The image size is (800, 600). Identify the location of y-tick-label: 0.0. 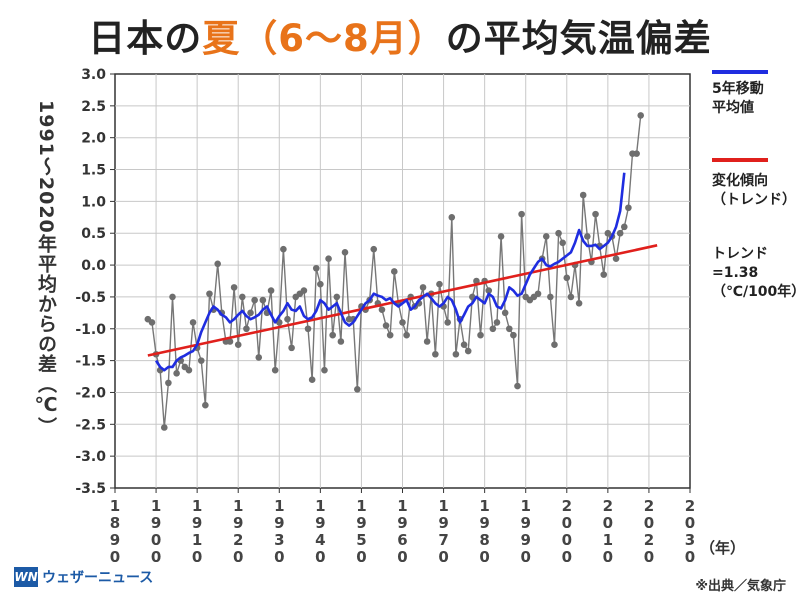
(93, 266).